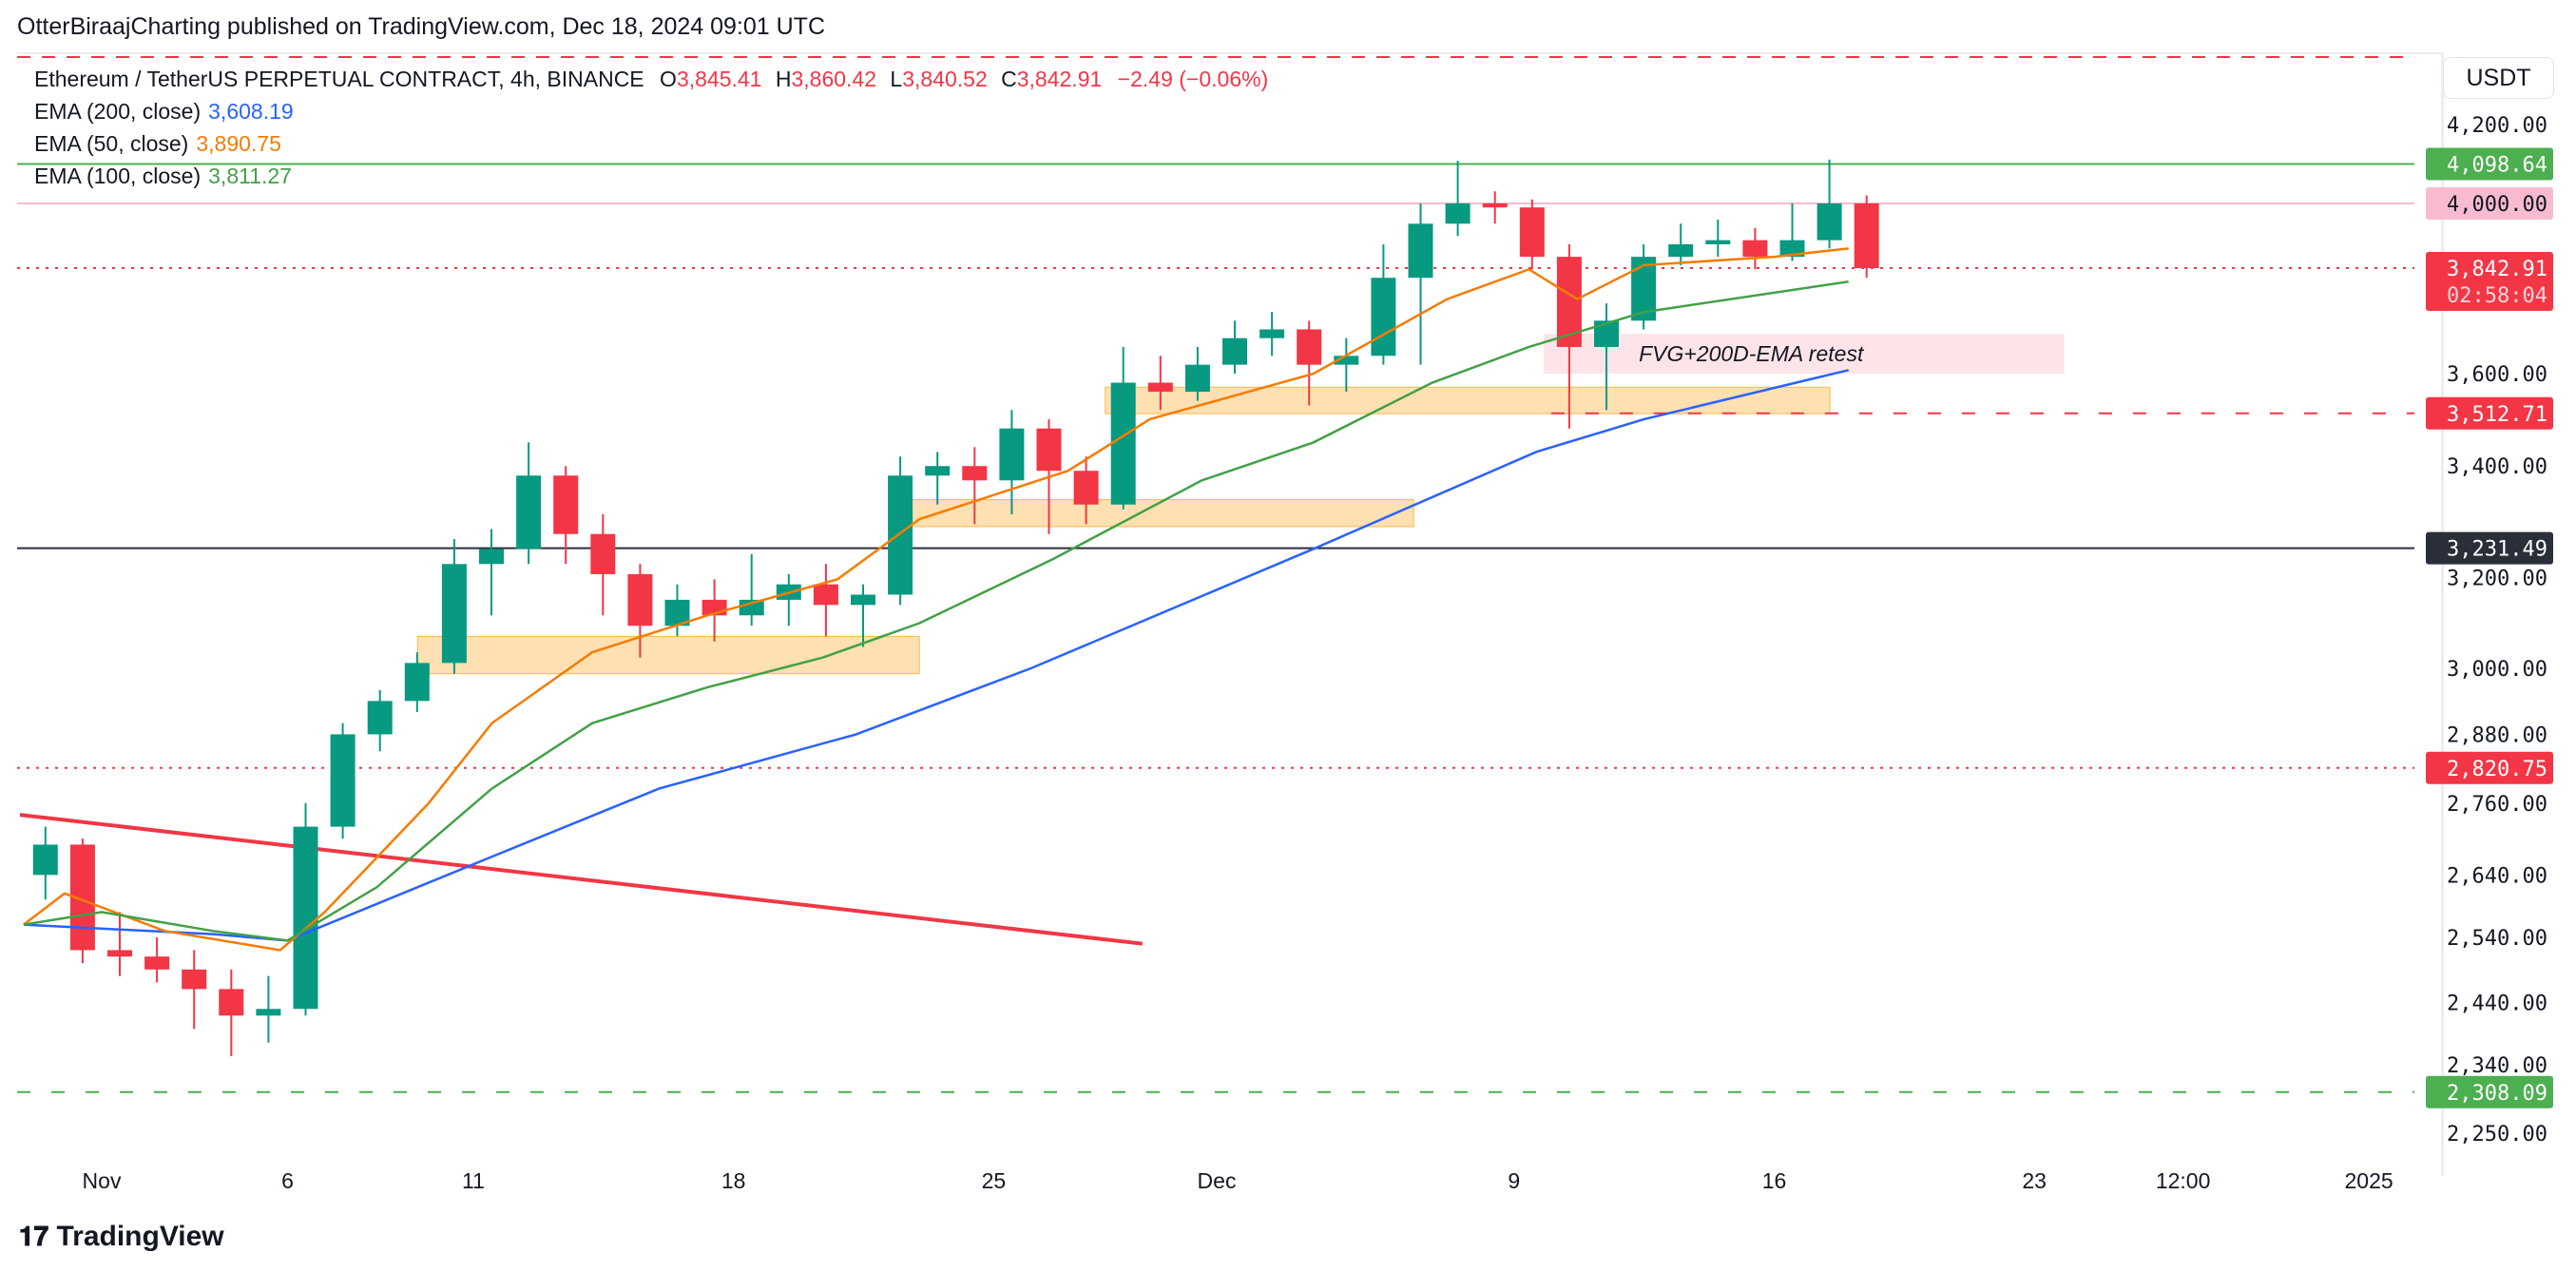  I want to click on ema100-label: EMA (100, close), so click(118, 176).